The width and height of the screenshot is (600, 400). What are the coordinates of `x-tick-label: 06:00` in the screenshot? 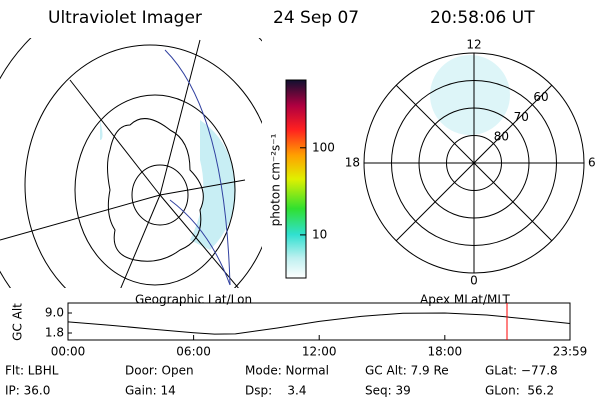 It's located at (193, 352).